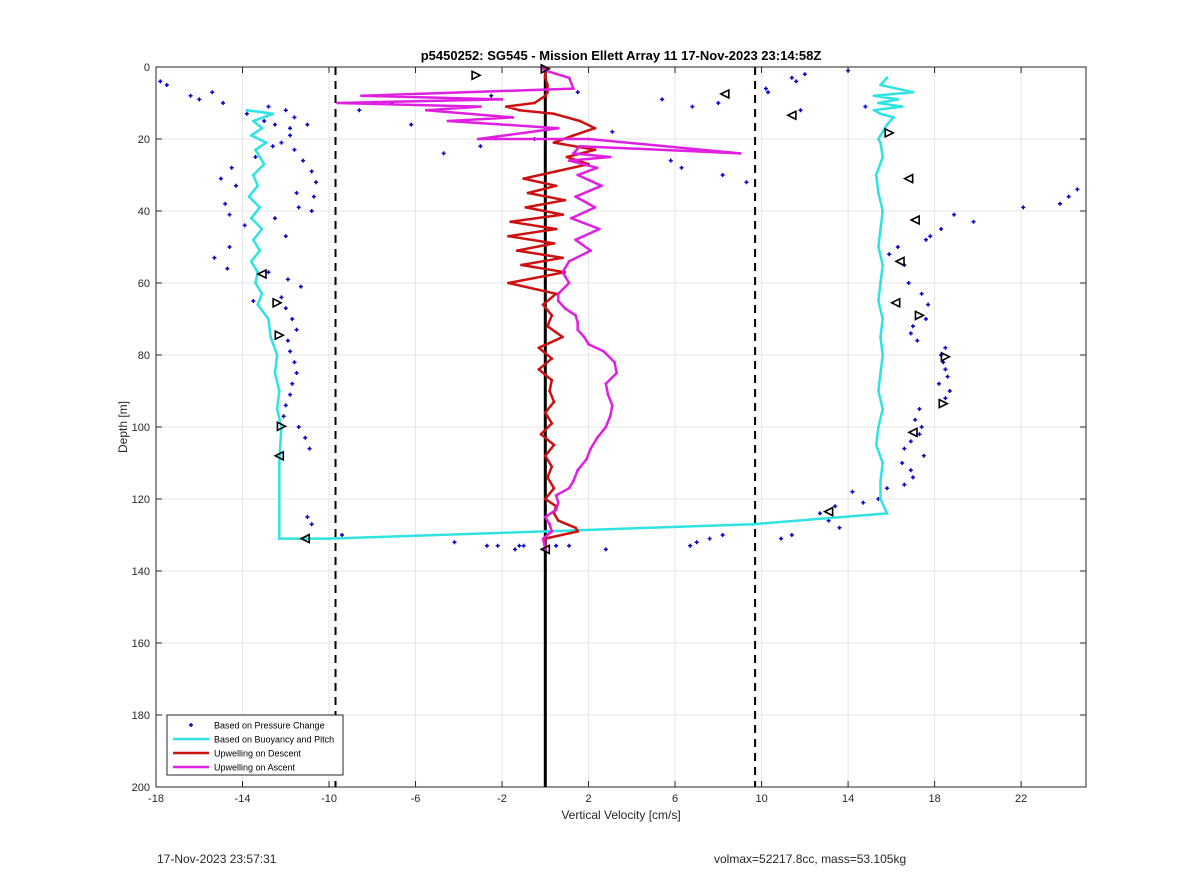 The height and width of the screenshot is (885, 1200). I want to click on y-tick-label: 200, so click(141, 788).